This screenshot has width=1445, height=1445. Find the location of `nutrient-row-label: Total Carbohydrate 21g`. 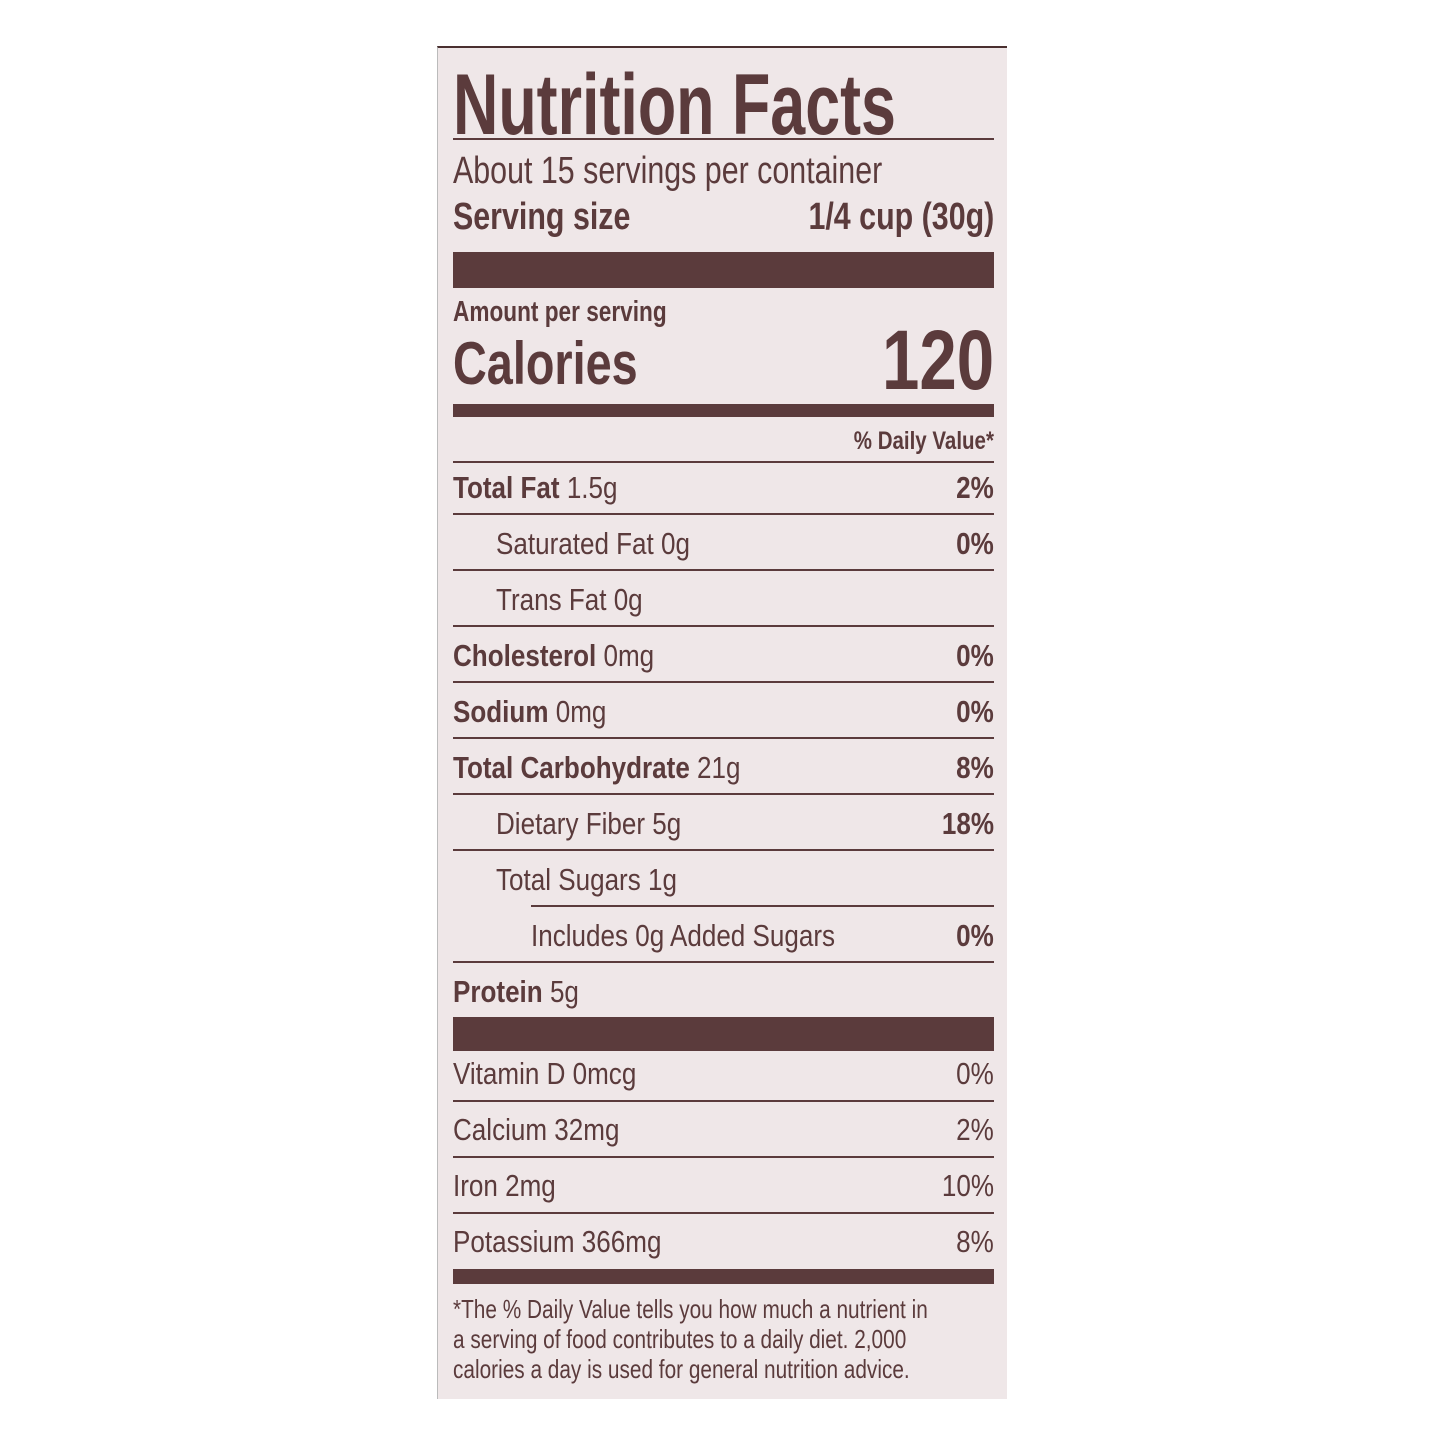

nutrient-row-label: Total Carbohydrate 21g is located at coordinates (597, 767).